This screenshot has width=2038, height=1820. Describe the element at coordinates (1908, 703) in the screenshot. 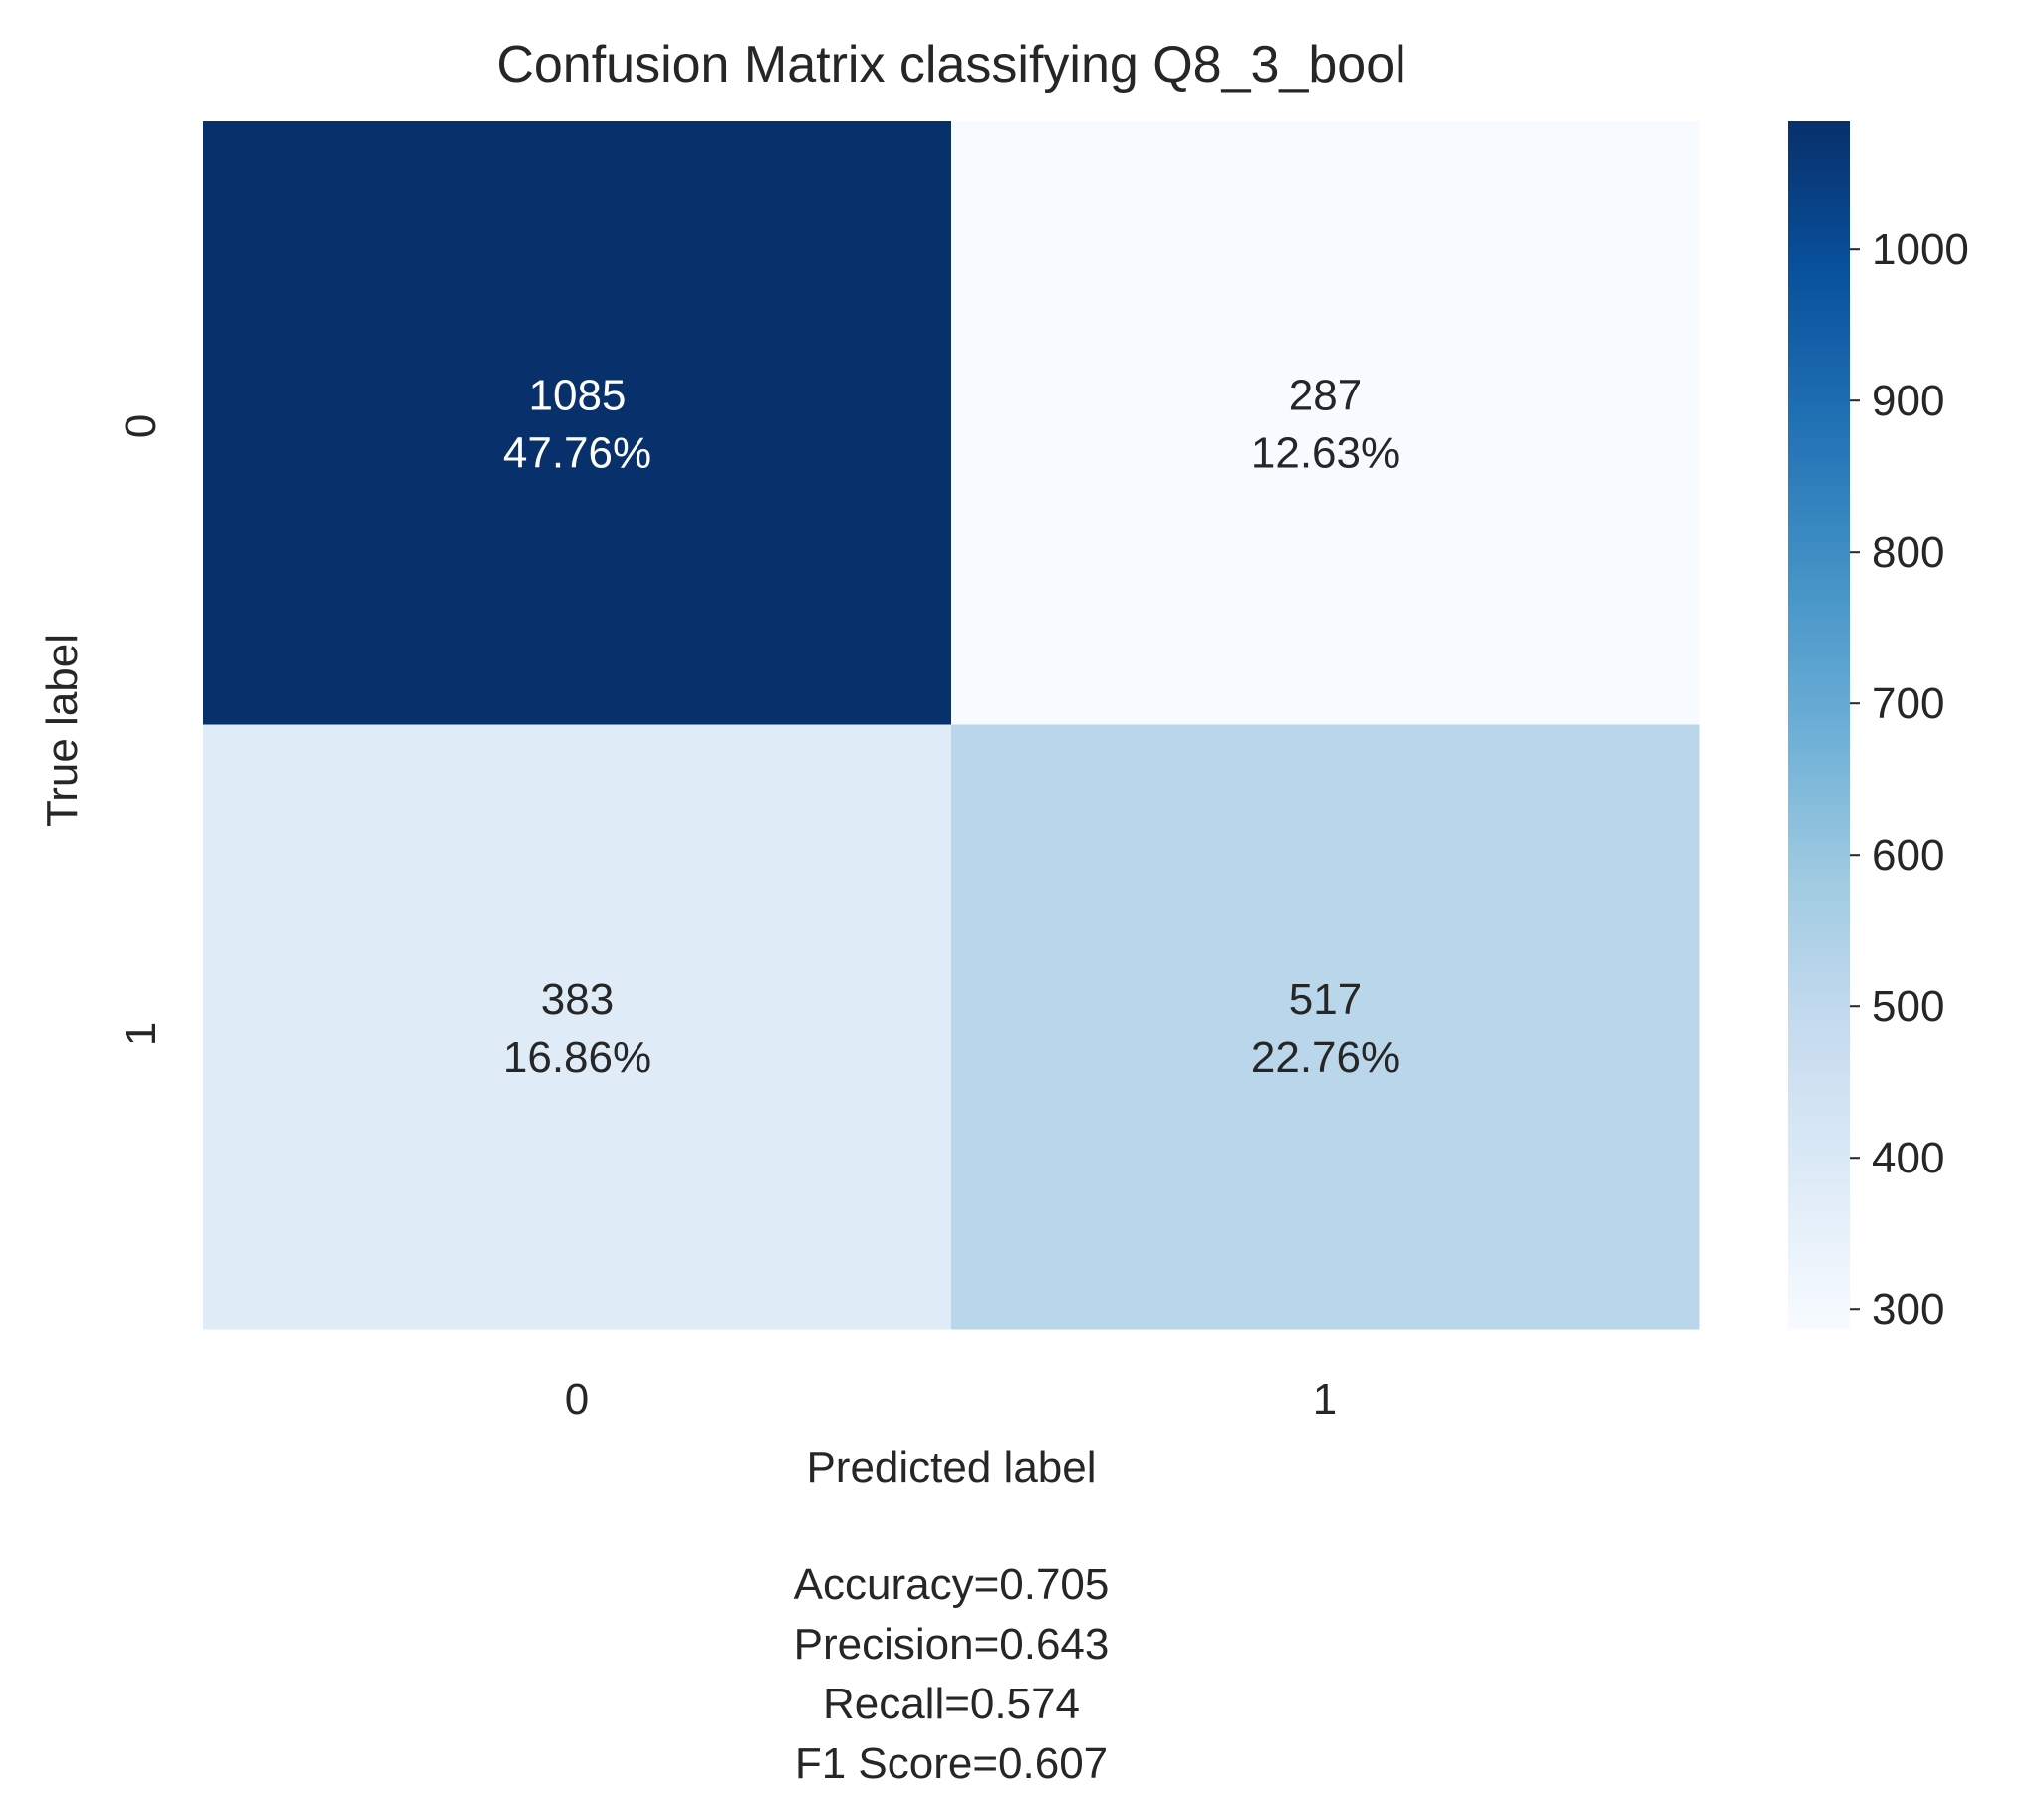

I see `colorbar-tick-label-4: 700` at that location.